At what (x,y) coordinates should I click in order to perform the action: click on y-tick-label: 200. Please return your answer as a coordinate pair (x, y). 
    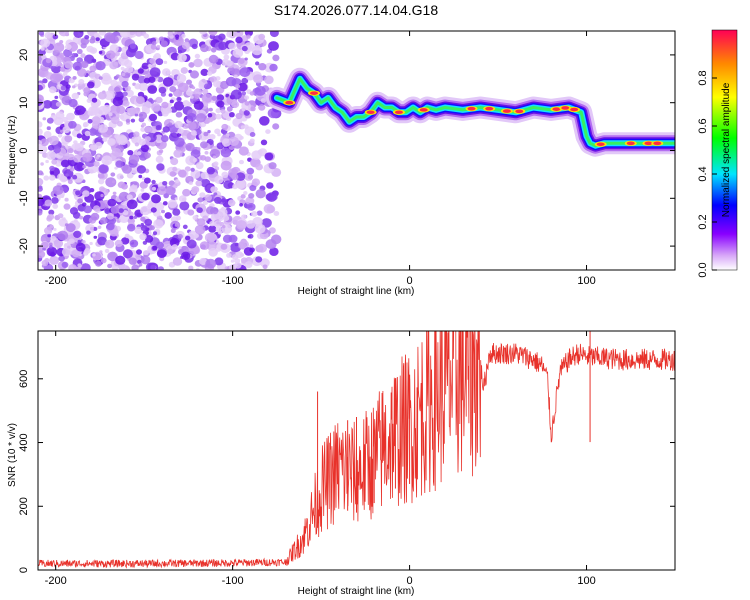
    Looking at the image, I should click on (24, 506).